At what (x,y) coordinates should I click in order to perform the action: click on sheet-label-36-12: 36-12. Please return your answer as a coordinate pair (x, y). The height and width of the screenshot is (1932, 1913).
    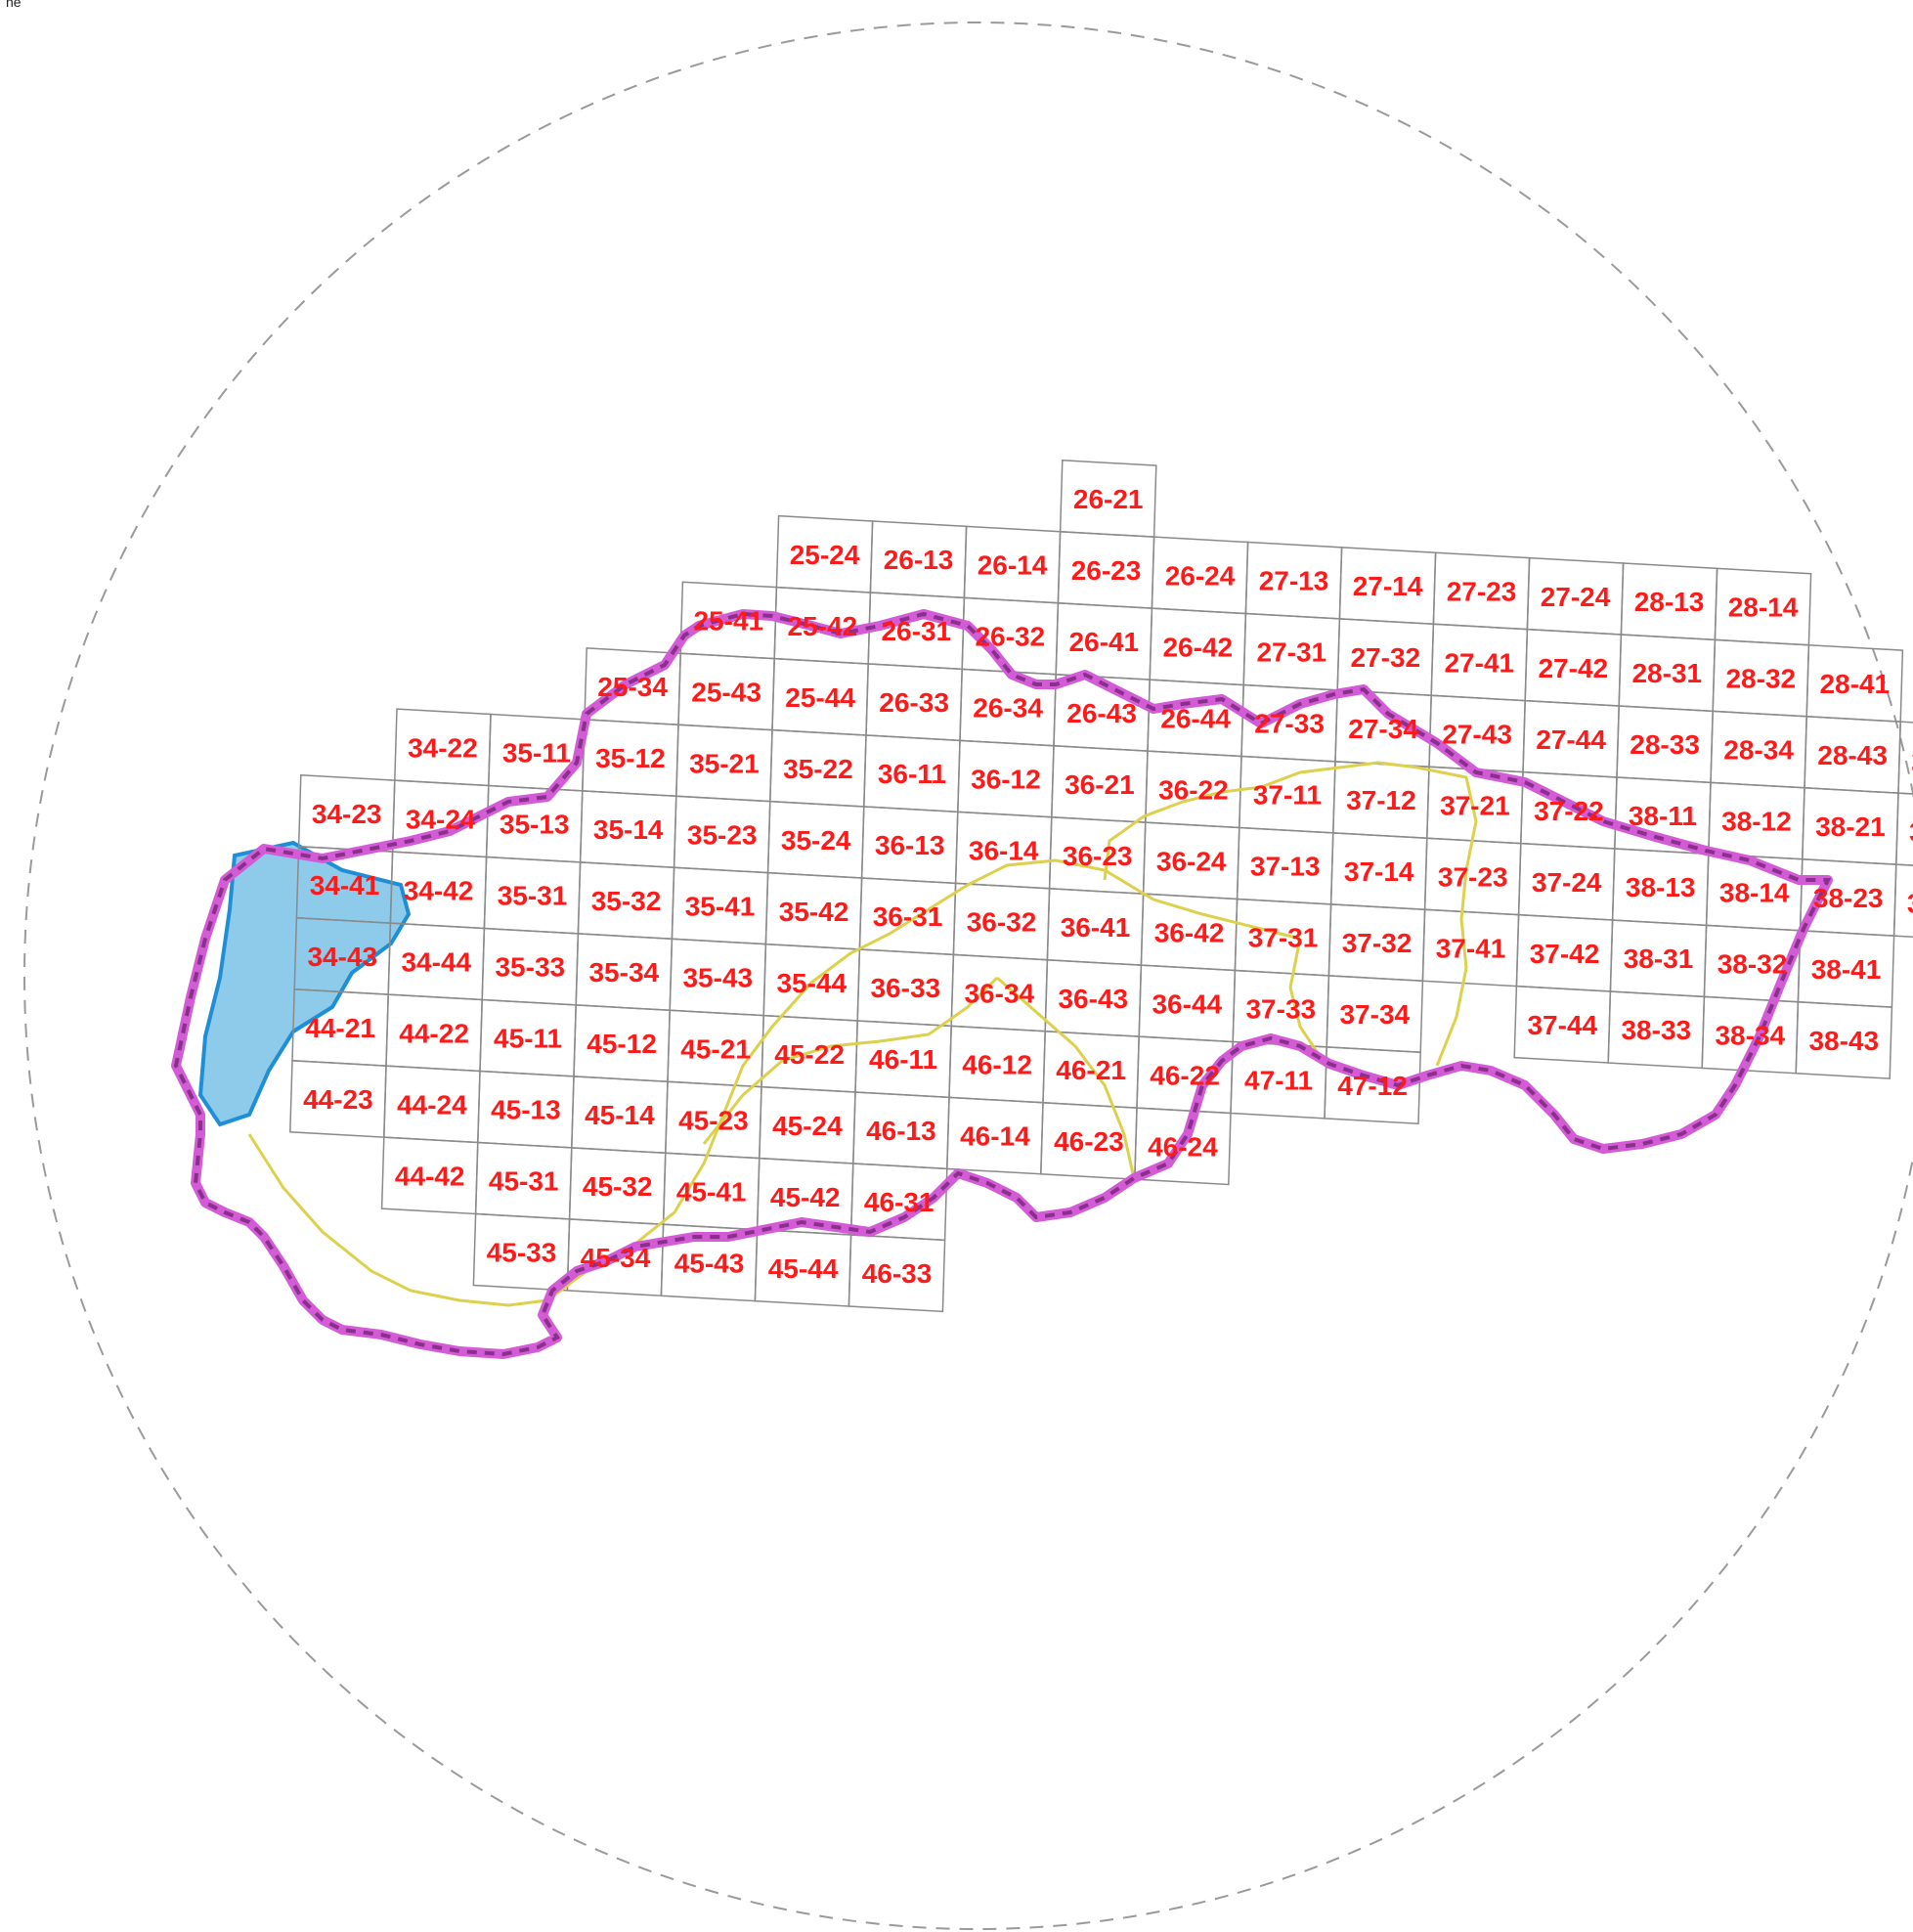
    Looking at the image, I should click on (1006, 780).